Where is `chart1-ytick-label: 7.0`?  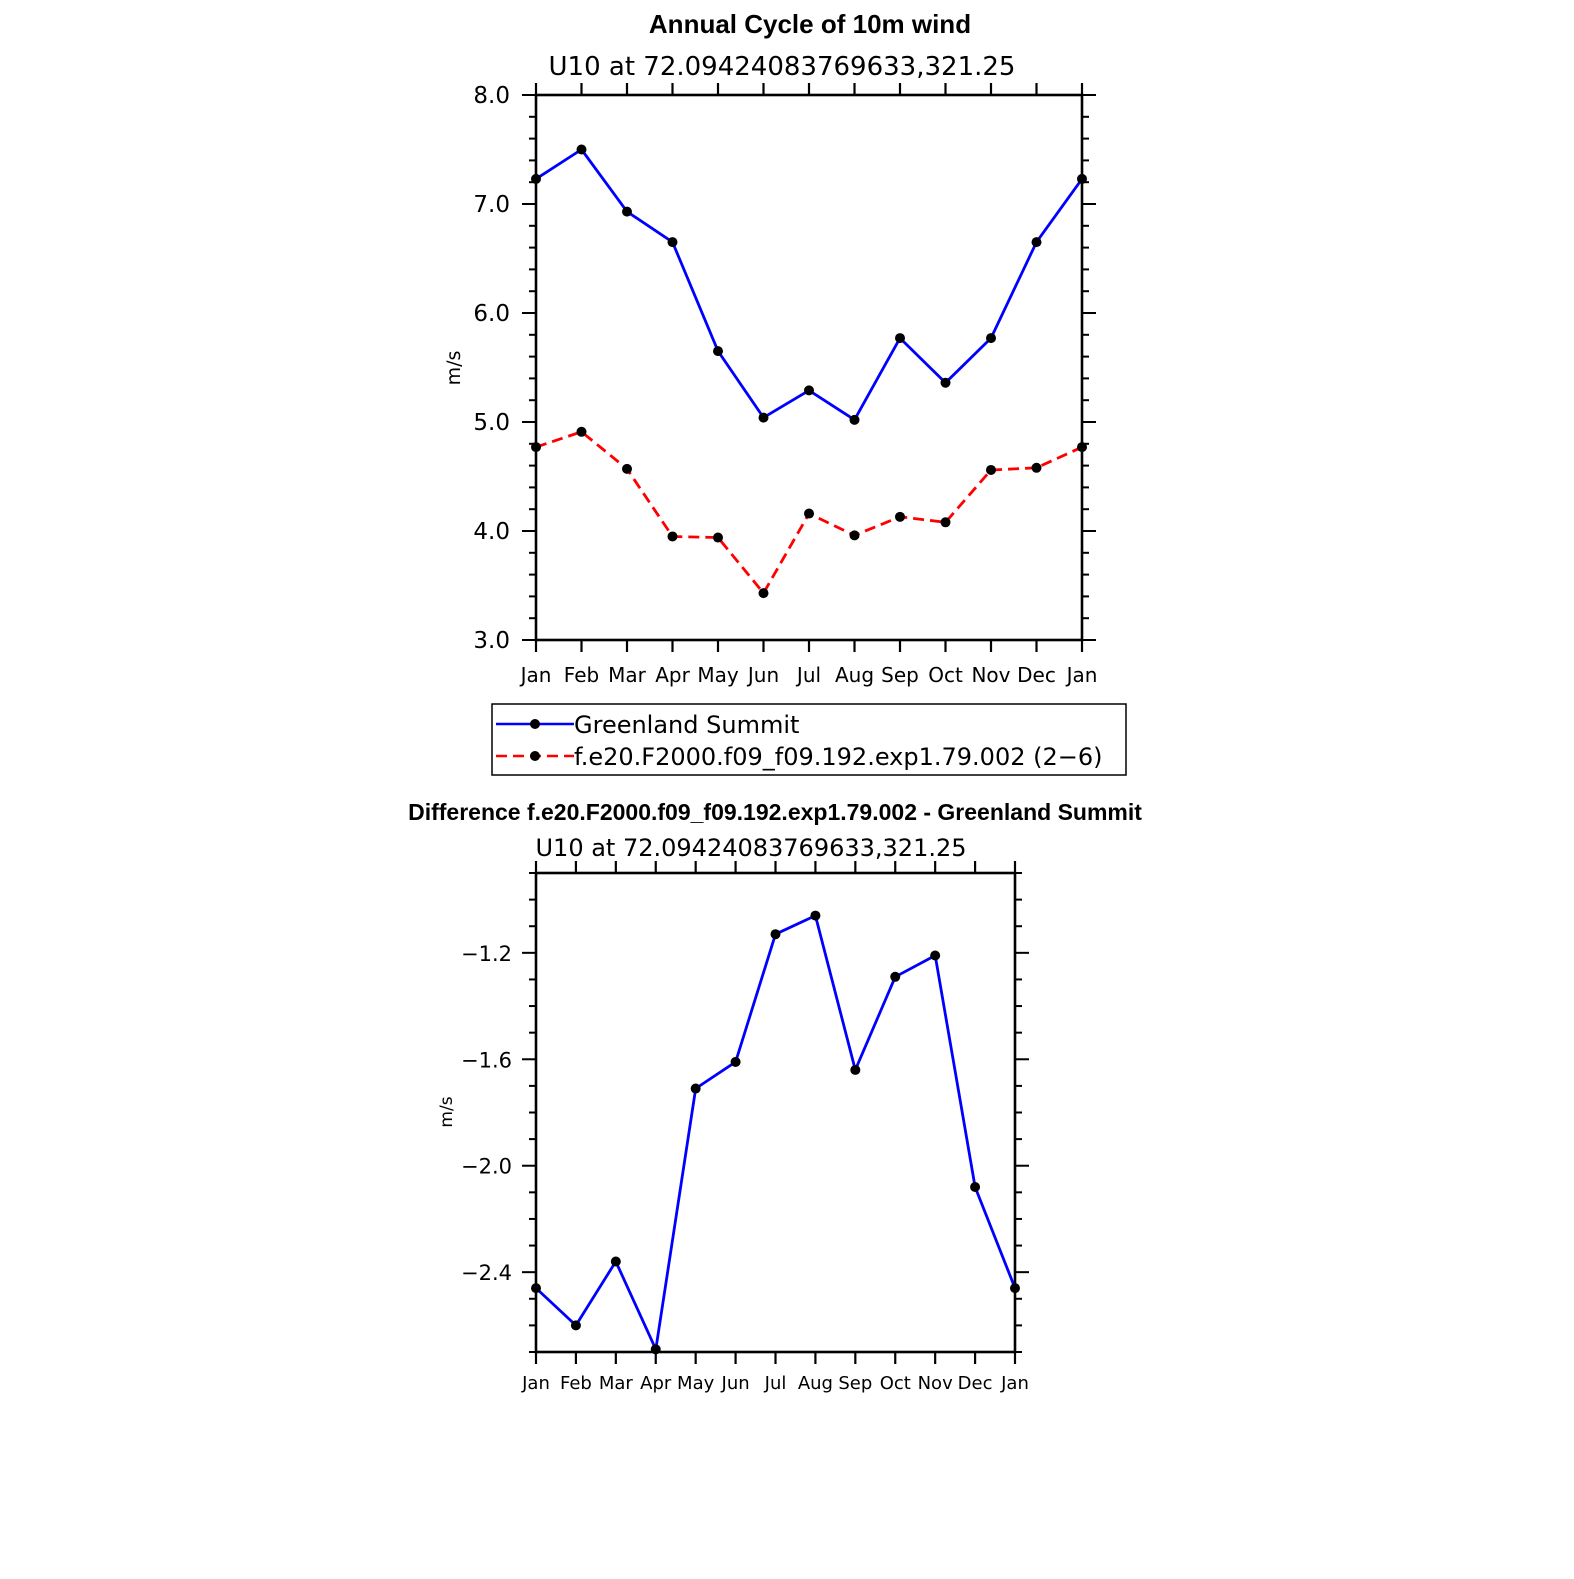
chart1-ytick-label: 7.0 is located at coordinates (491, 205).